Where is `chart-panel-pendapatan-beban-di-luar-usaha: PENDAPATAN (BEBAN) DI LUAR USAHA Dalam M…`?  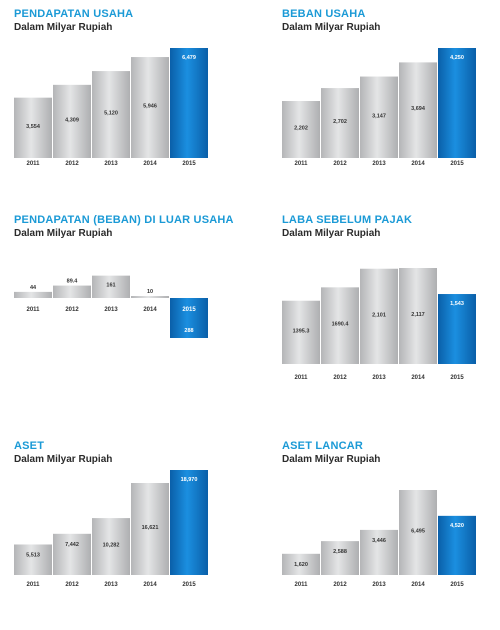
chart-panel-pendapatan-beban-di-luar-usaha: PENDAPATAN (BEBAN) DI LUAR USAHA Dalam M… is located at coordinates (129, 309).